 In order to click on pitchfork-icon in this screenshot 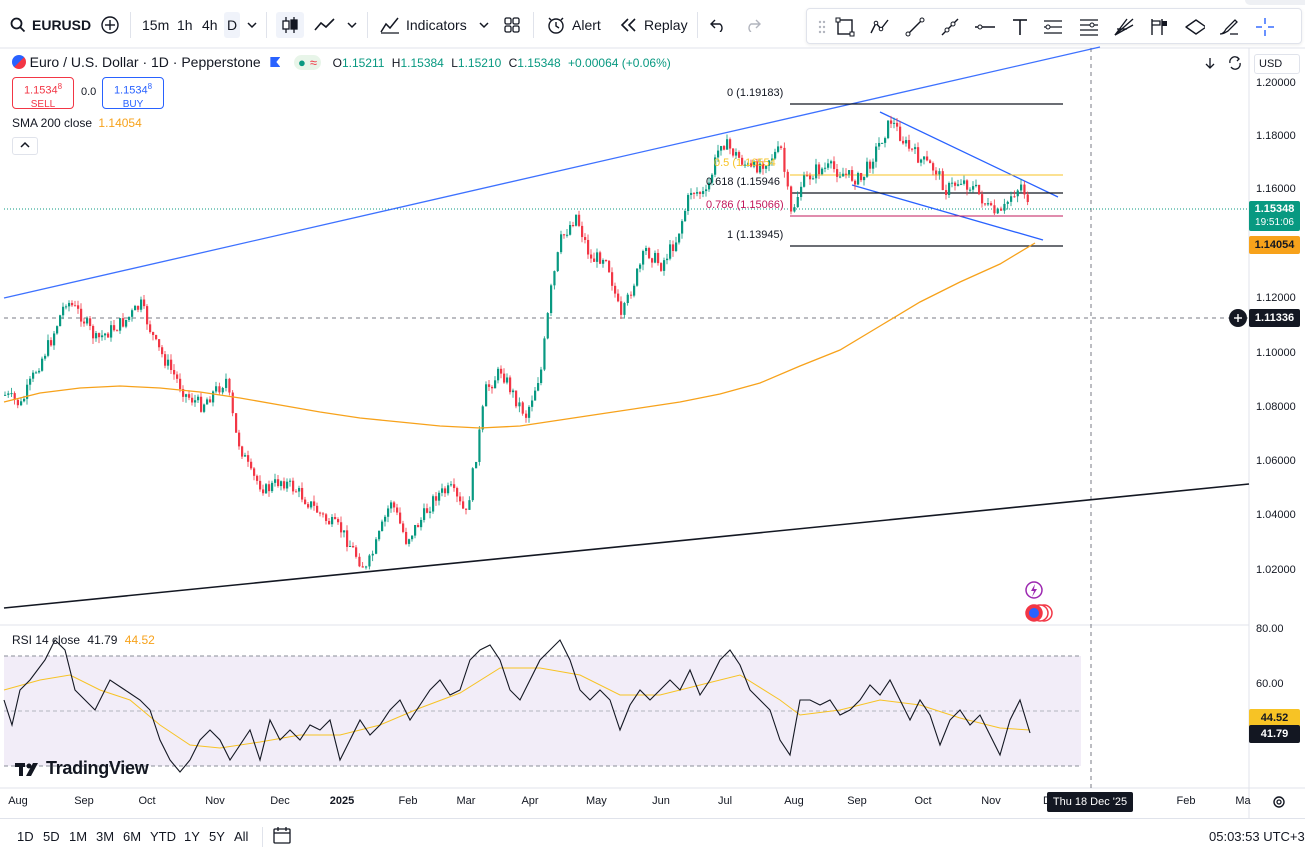, I will do `click(1159, 27)`.